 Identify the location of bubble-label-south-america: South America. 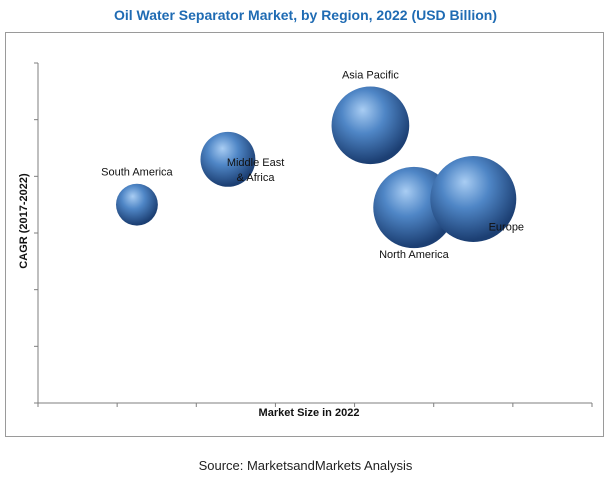
(137, 173).